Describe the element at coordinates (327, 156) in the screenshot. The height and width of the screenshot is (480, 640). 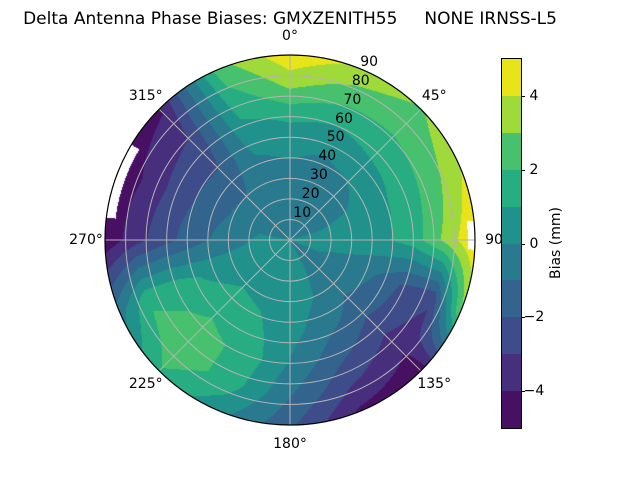
I see `radial-tick-label-40: 40` at that location.